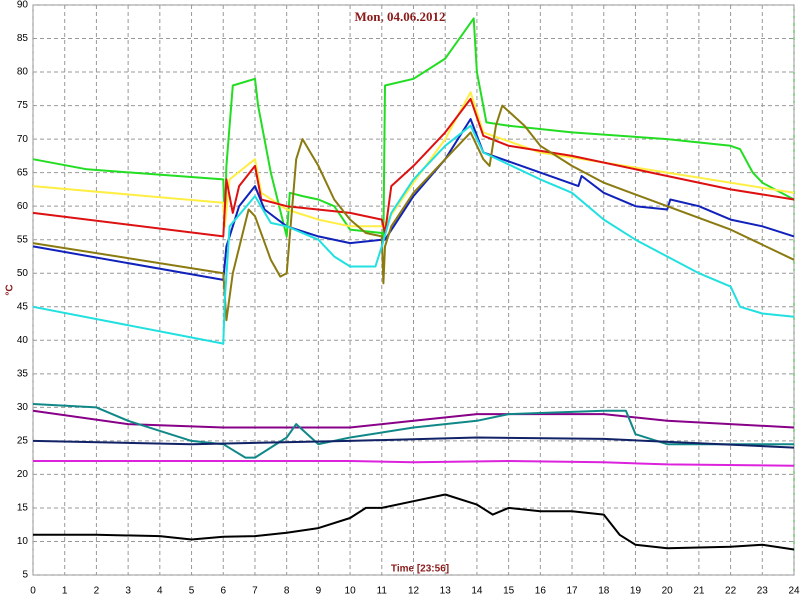 This screenshot has height=600, width=800. What do you see at coordinates (509, 591) in the screenshot?
I see `x-tick-label: 15` at bounding box center [509, 591].